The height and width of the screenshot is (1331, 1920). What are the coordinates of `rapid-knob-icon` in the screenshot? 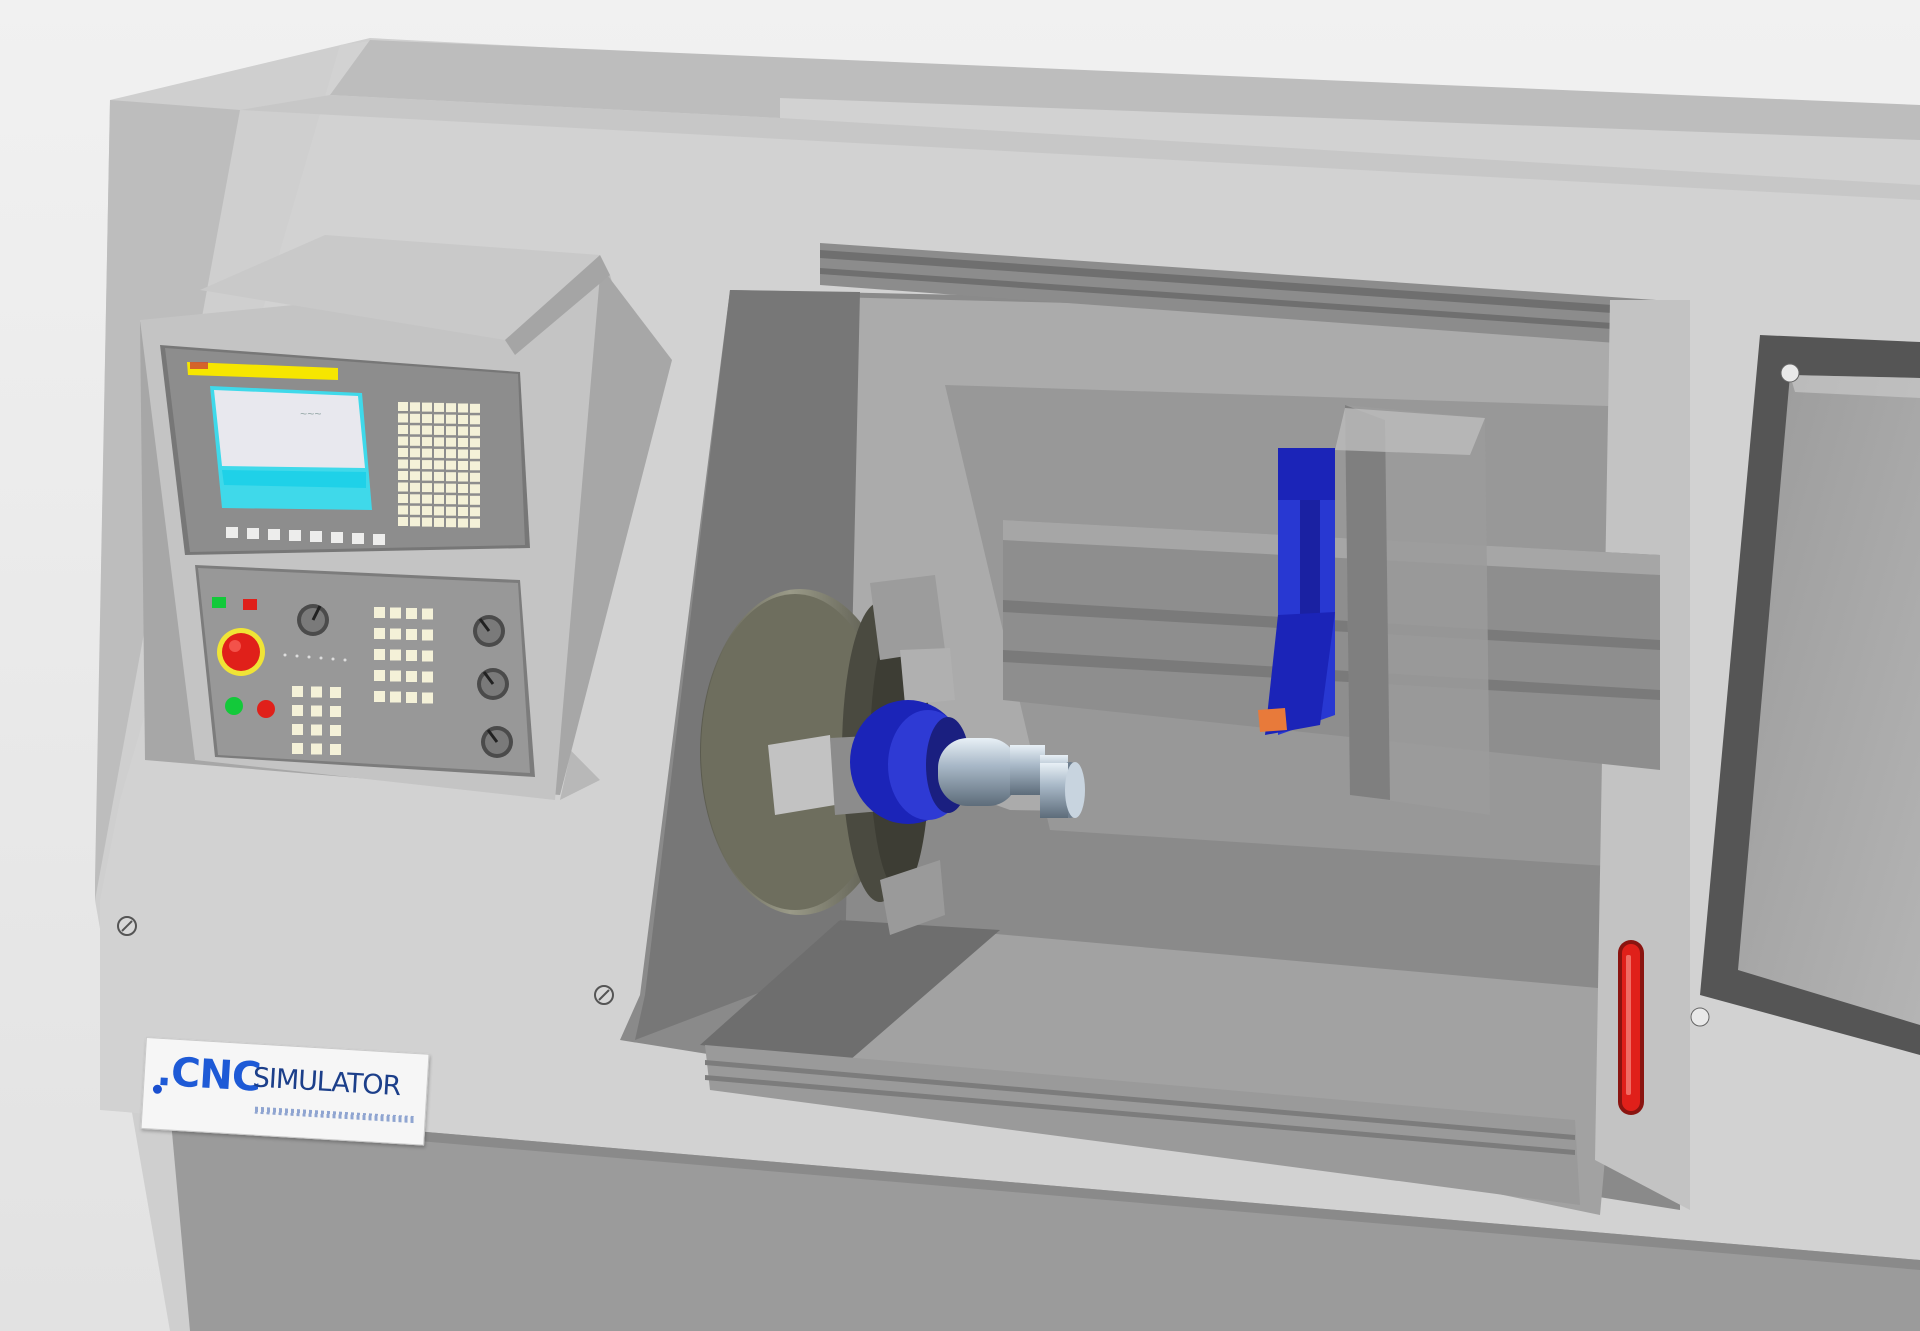 It's located at (493, 684).